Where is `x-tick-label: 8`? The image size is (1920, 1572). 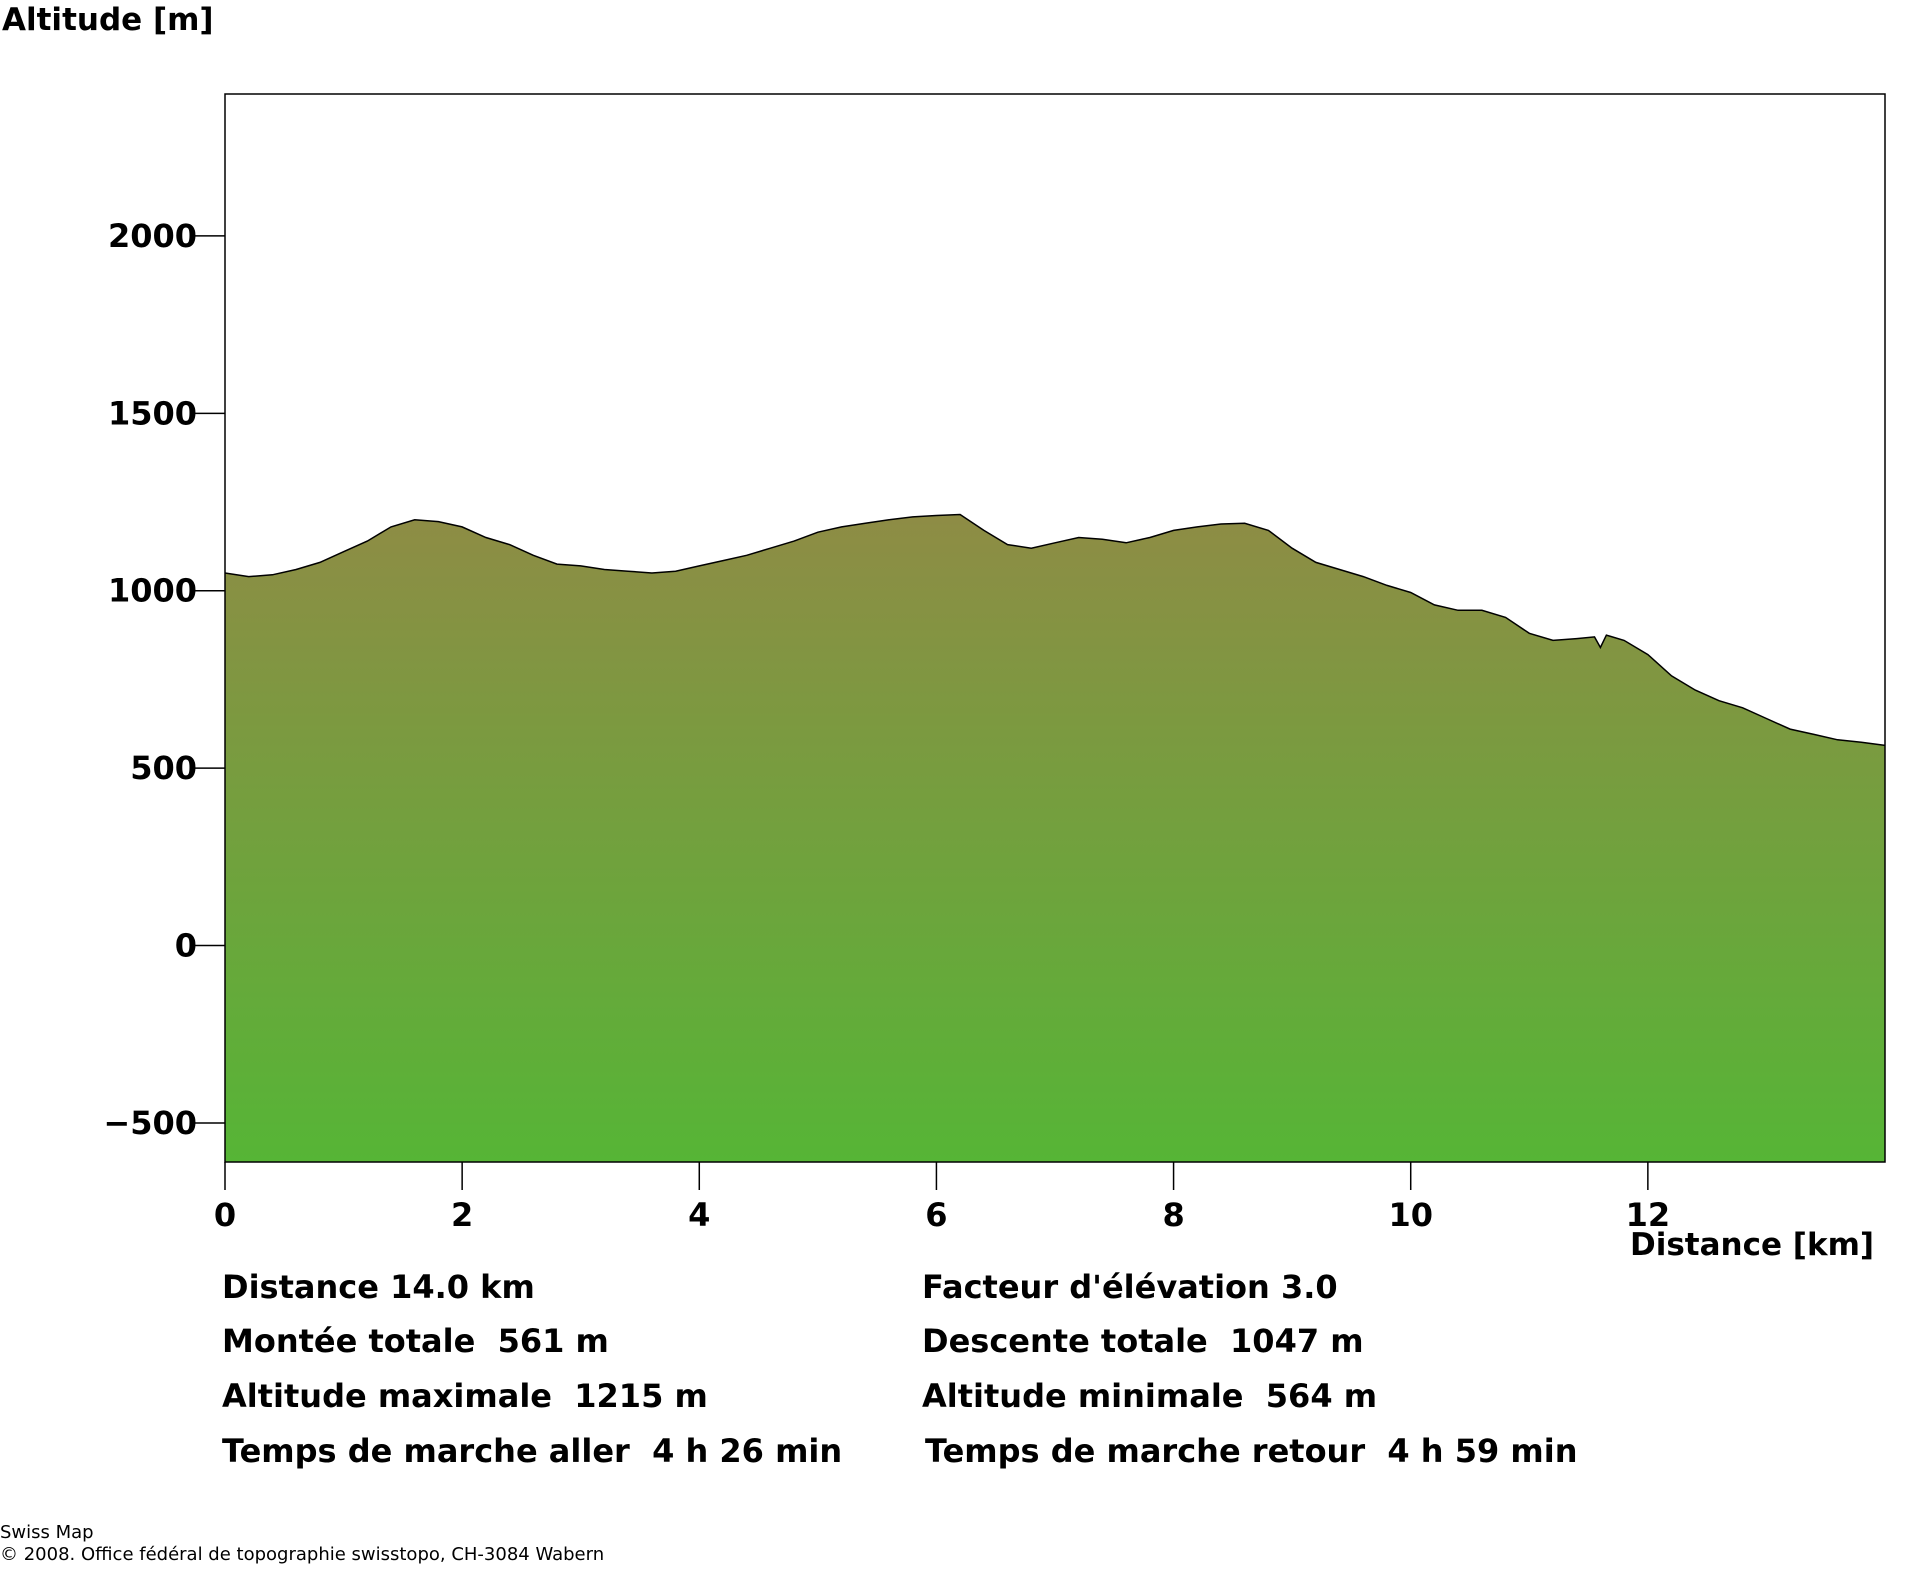 x-tick-label: 8 is located at coordinates (1173, 1215).